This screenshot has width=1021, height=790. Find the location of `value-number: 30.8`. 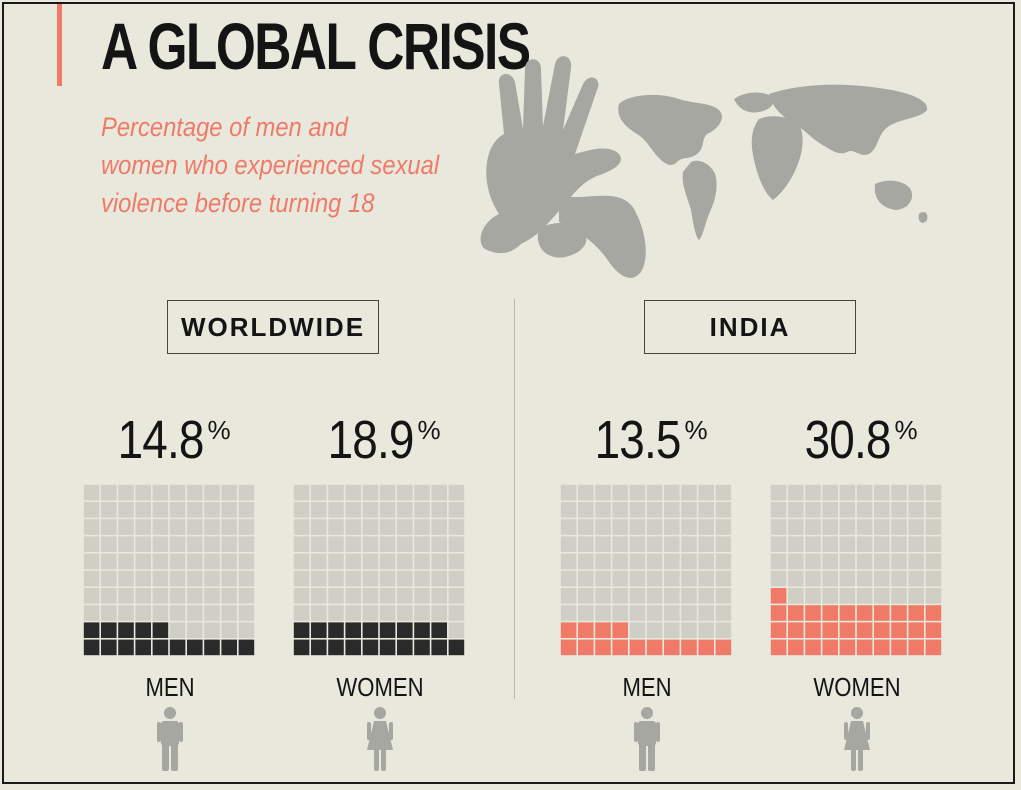

value-number: 30.8 is located at coordinates (848, 440).